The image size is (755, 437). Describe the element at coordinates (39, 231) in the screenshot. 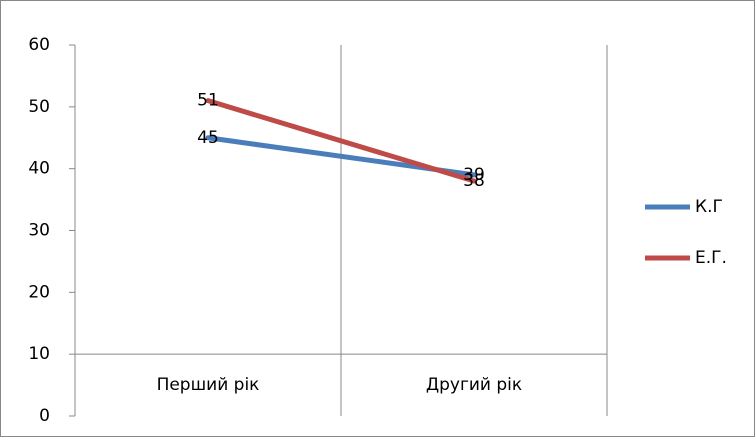

I see `y-tick-label: 30` at that location.